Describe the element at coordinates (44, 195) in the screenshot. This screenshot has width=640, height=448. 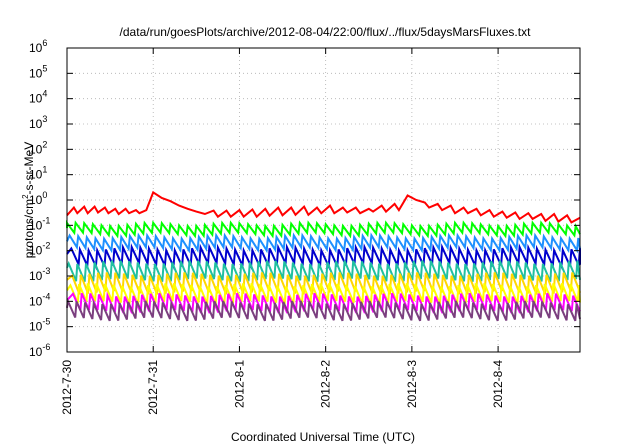
I see `y-tick-exponent: 0` at that location.